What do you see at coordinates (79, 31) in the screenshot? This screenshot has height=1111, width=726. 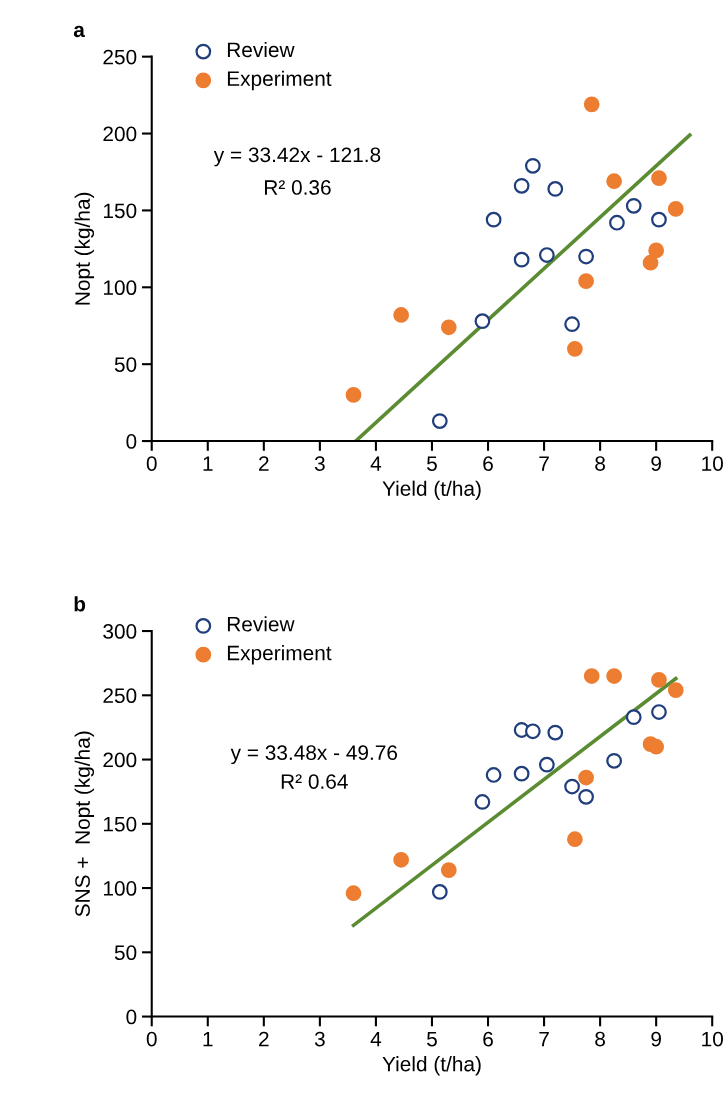 I see `chart-title: a` at bounding box center [79, 31].